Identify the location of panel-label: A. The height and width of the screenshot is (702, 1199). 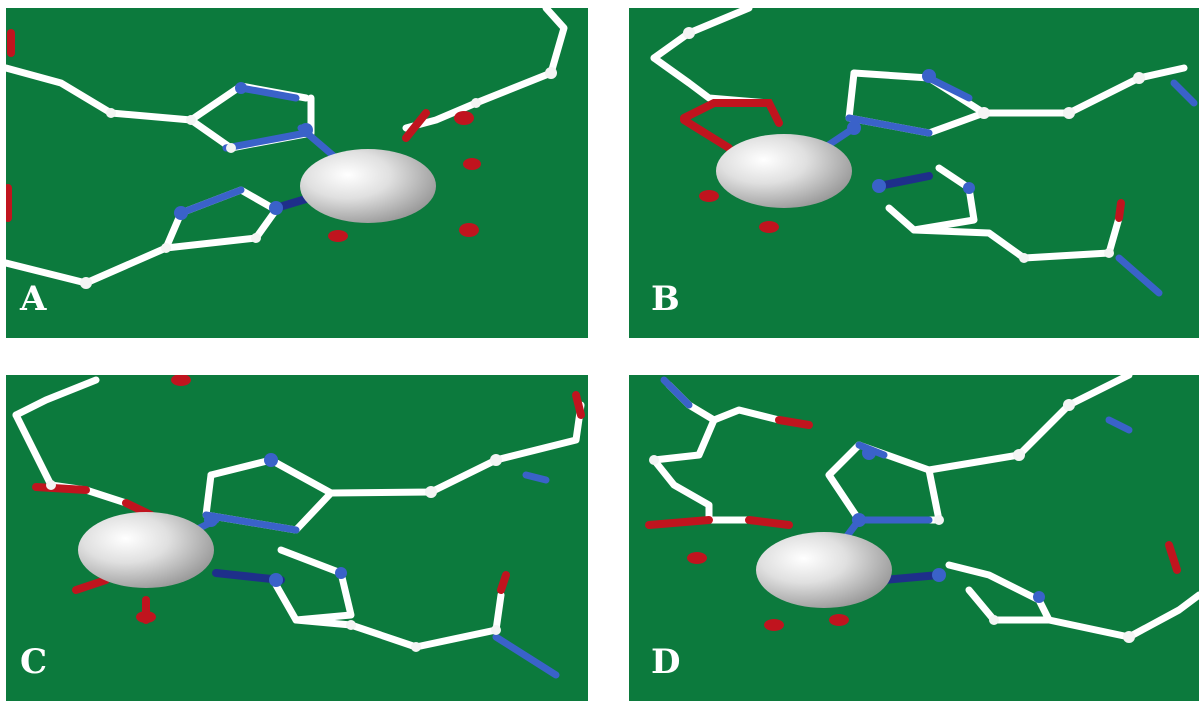
(33, 299).